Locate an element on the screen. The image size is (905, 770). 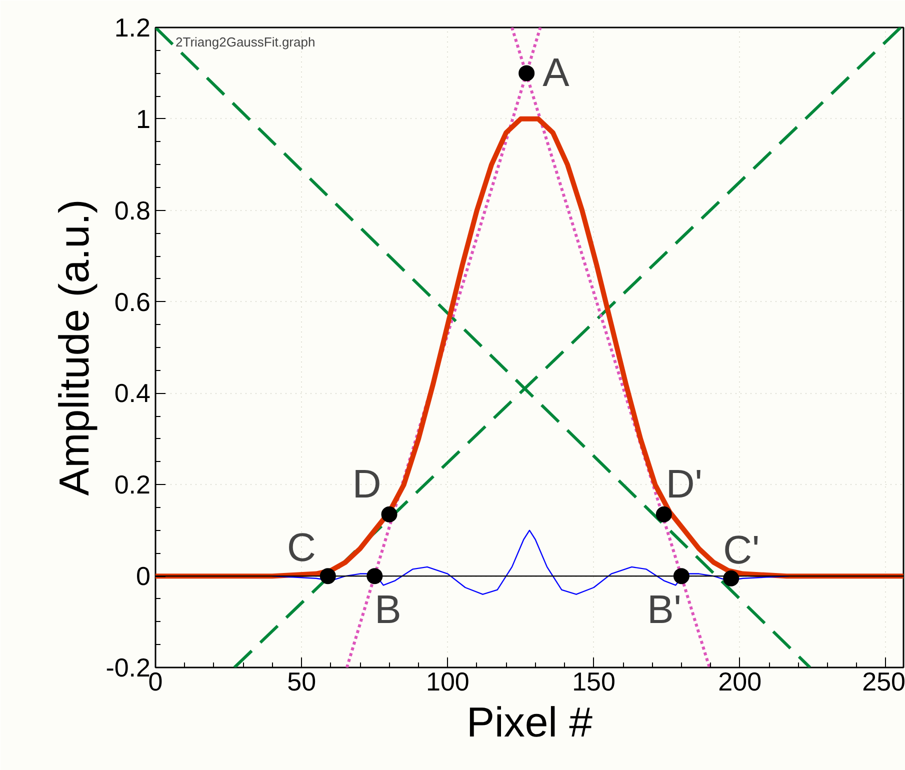
x-axis-title: Pixel # is located at coordinates (530, 722).